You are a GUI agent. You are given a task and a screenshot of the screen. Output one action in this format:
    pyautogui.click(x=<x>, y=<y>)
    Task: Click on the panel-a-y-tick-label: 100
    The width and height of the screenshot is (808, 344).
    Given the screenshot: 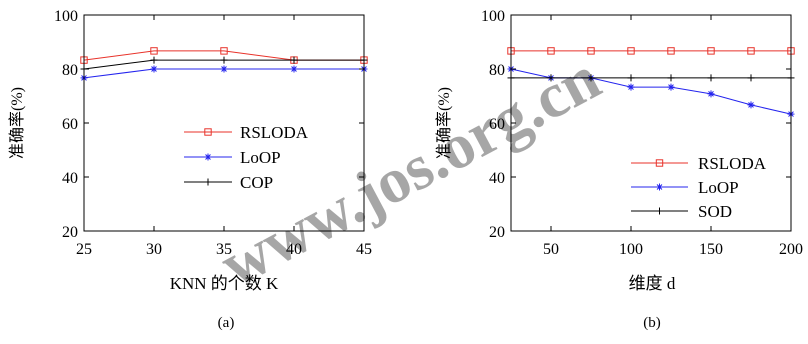 What is the action you would take?
    pyautogui.click(x=66, y=16)
    